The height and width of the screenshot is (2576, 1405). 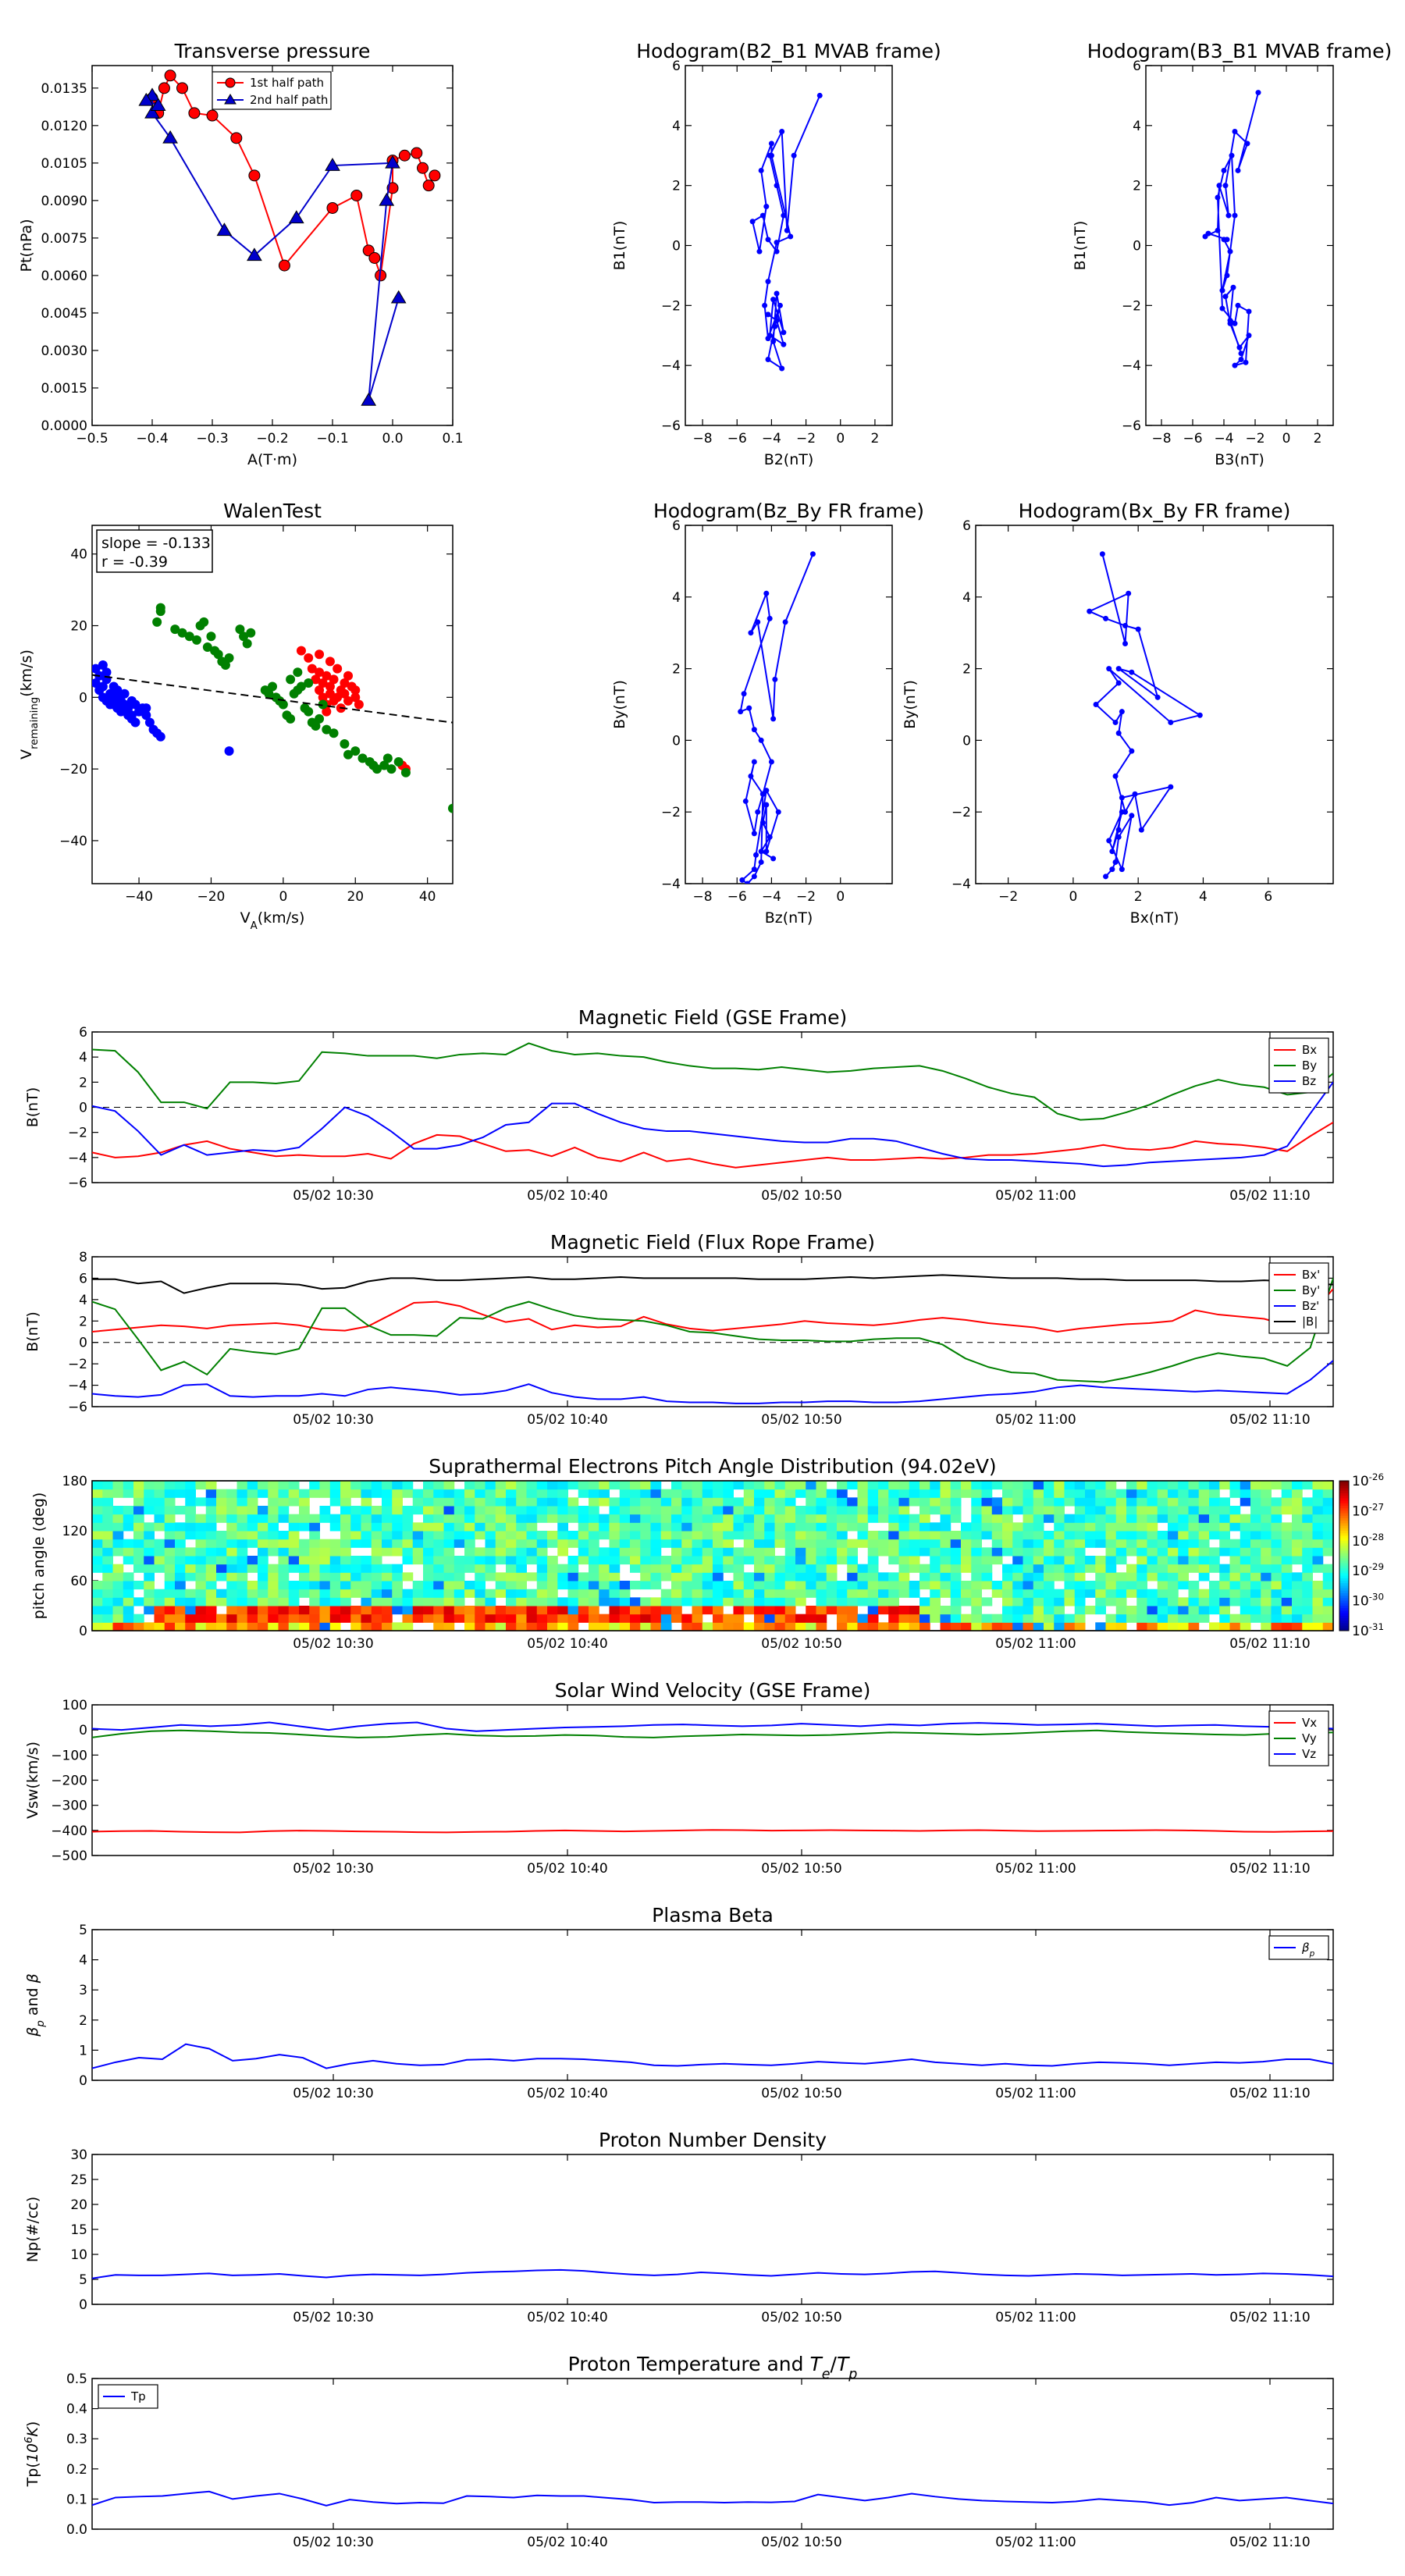 What do you see at coordinates (619, 704) in the screenshot?
I see `y-axis-label: By(nT)` at bounding box center [619, 704].